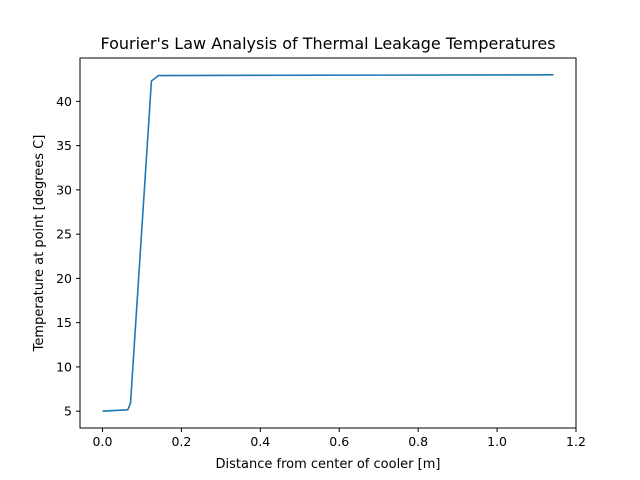 The height and width of the screenshot is (480, 640). Describe the element at coordinates (260, 441) in the screenshot. I see `x-tick-label: 0.4` at that location.